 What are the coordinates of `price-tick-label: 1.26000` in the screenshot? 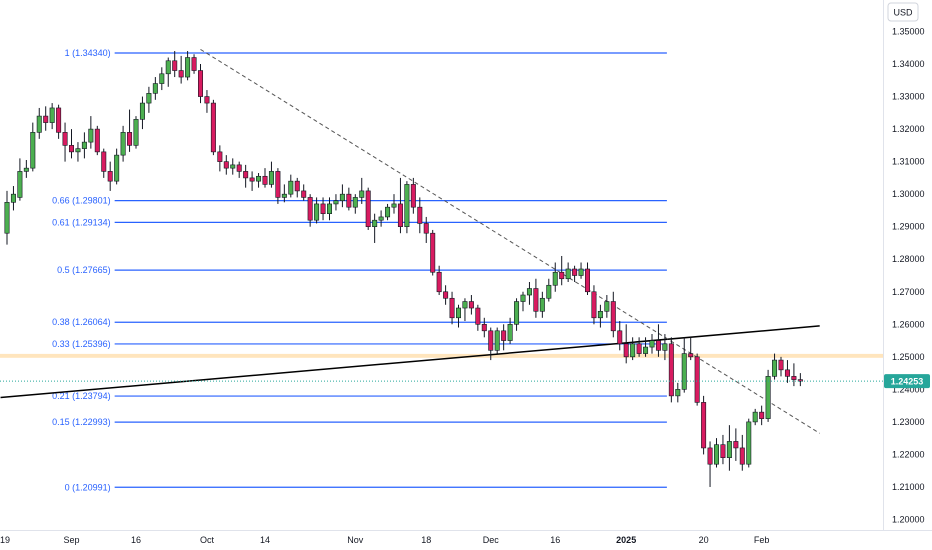 It's located at (908, 324).